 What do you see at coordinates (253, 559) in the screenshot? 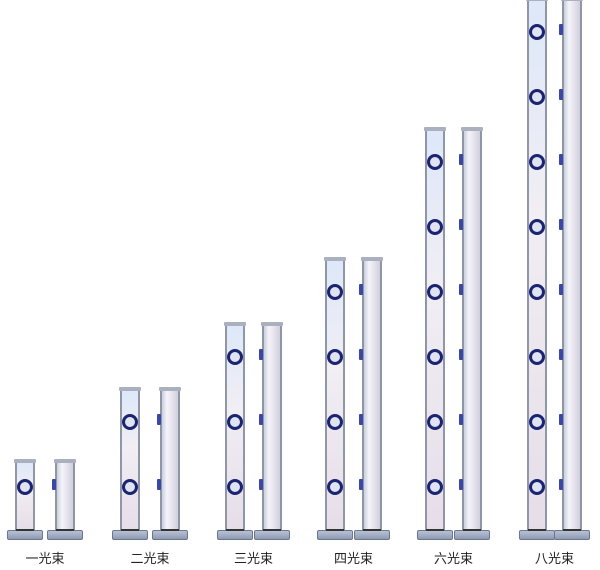
I see `product-label: 三光束` at bounding box center [253, 559].